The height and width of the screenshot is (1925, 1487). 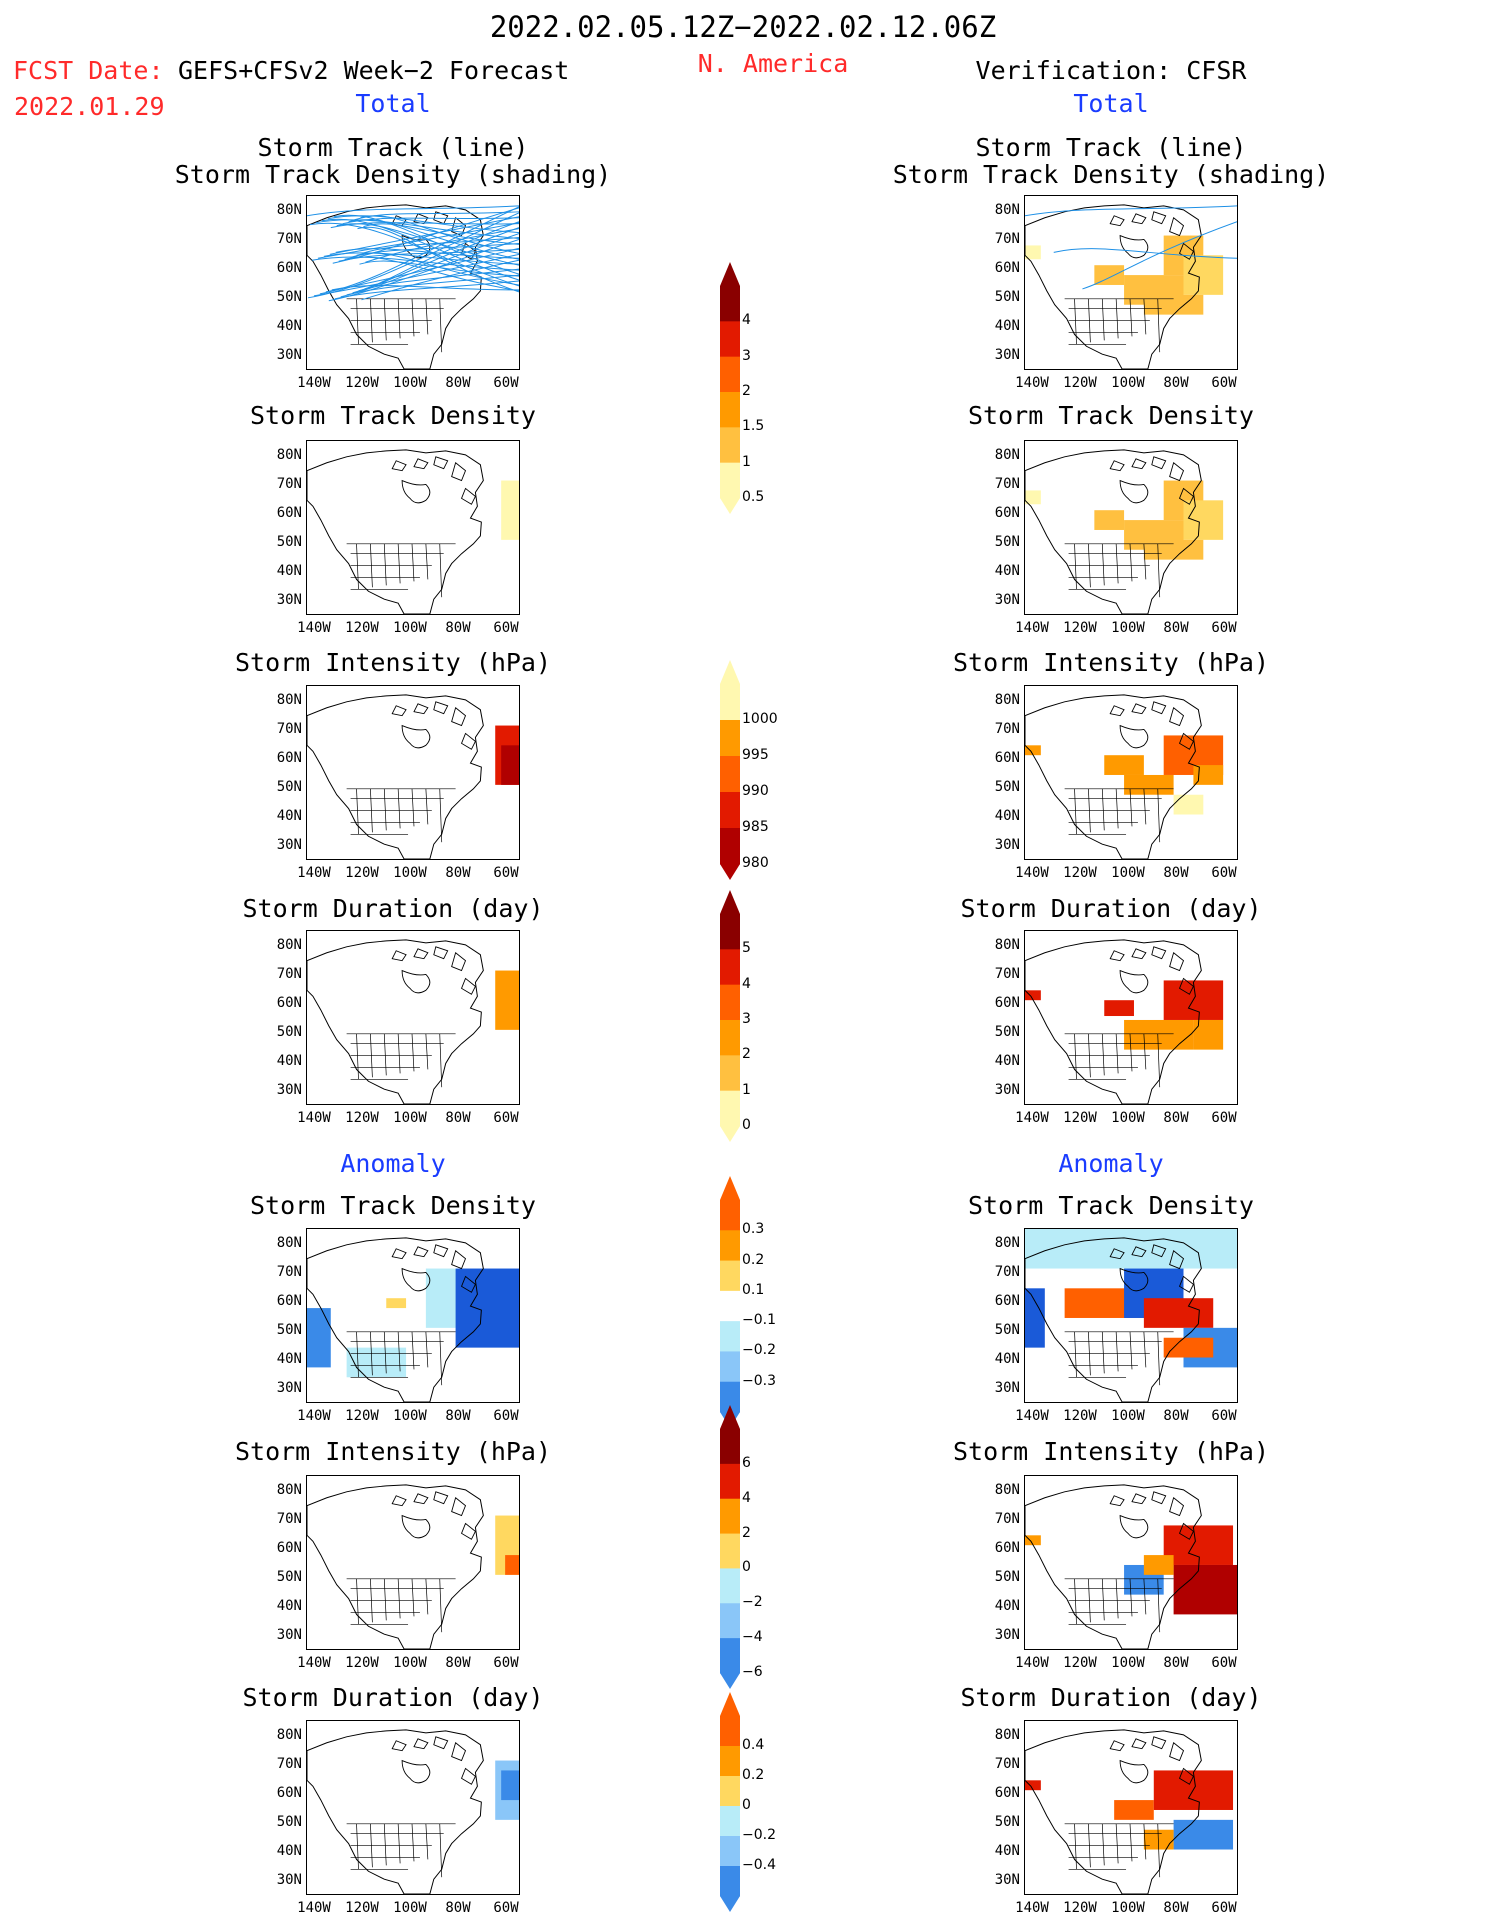 I want to click on colorbar-label: 6, so click(x=746, y=1462).